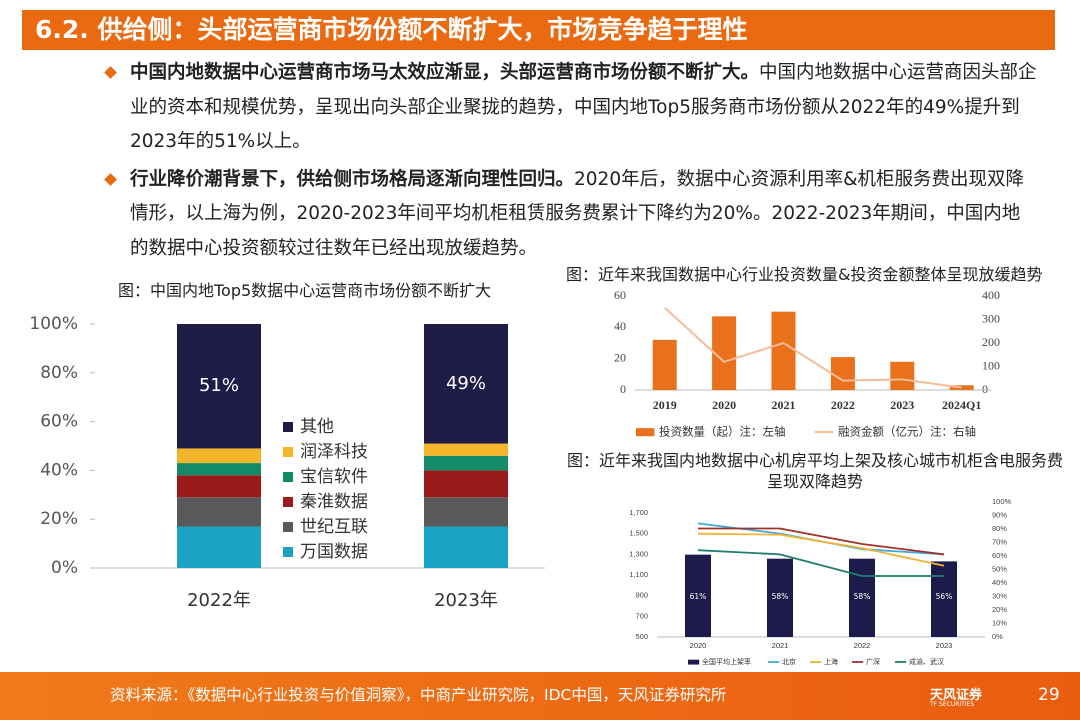 The height and width of the screenshot is (720, 1080). I want to click on chart-title: 图：近年来我国内地数据中心机房平均上架及核心城市机柜含电服务费呈现双降趋势, so click(814, 471).